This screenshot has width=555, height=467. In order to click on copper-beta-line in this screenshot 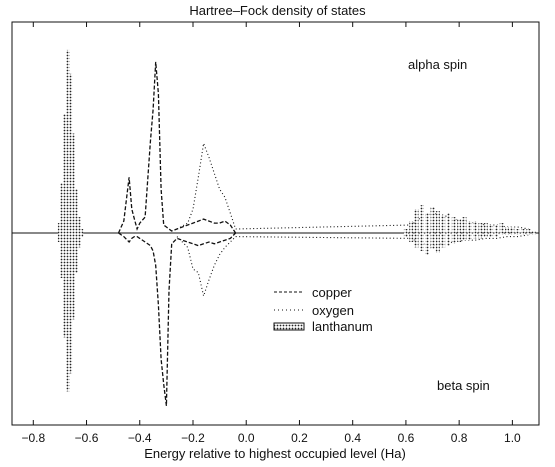, I will do `click(177, 319)`.